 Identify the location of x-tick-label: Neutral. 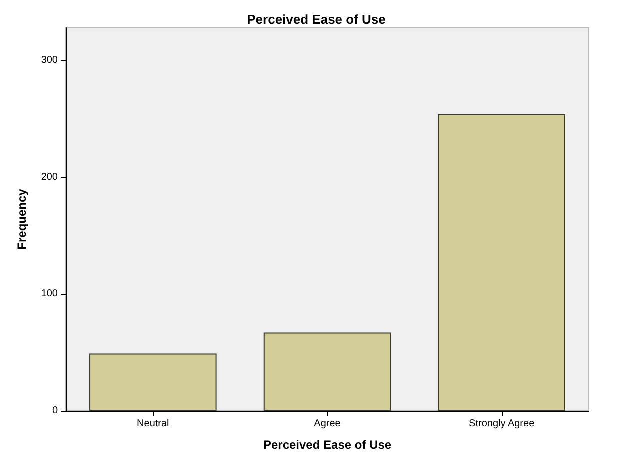
(153, 424).